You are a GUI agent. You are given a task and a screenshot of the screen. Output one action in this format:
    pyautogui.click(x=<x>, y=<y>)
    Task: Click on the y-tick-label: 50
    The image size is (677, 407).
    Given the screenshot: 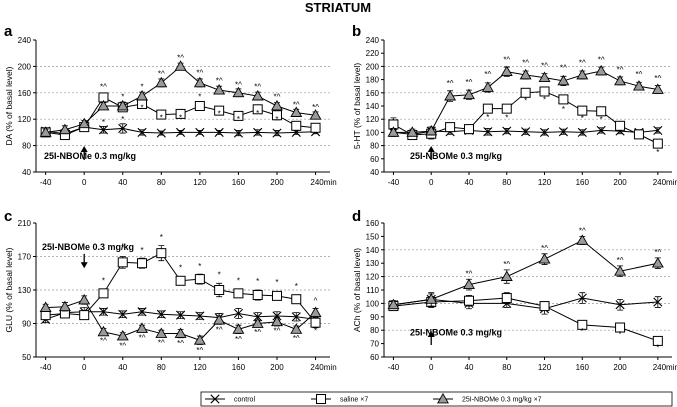 What is the action you would take?
    pyautogui.click(x=26, y=357)
    